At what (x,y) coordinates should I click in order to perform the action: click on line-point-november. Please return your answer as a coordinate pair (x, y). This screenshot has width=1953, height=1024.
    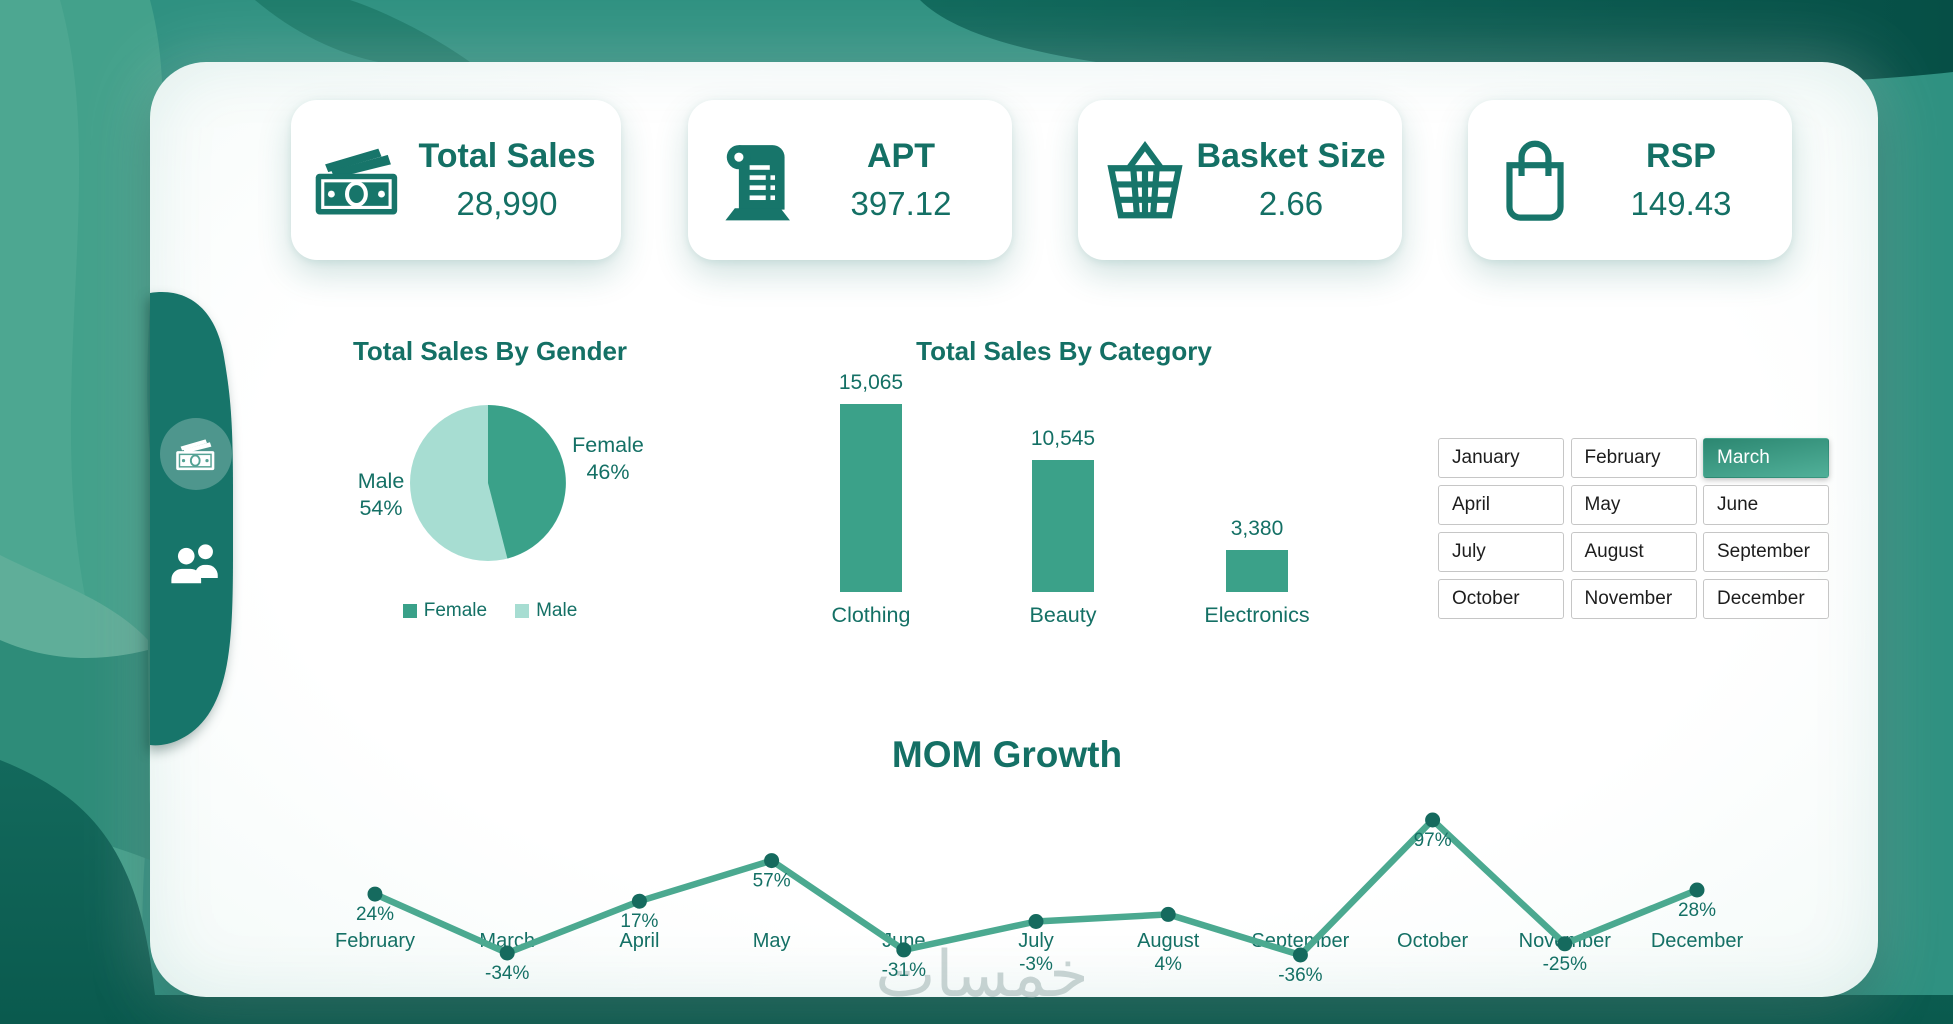
    Looking at the image, I should click on (1565, 944).